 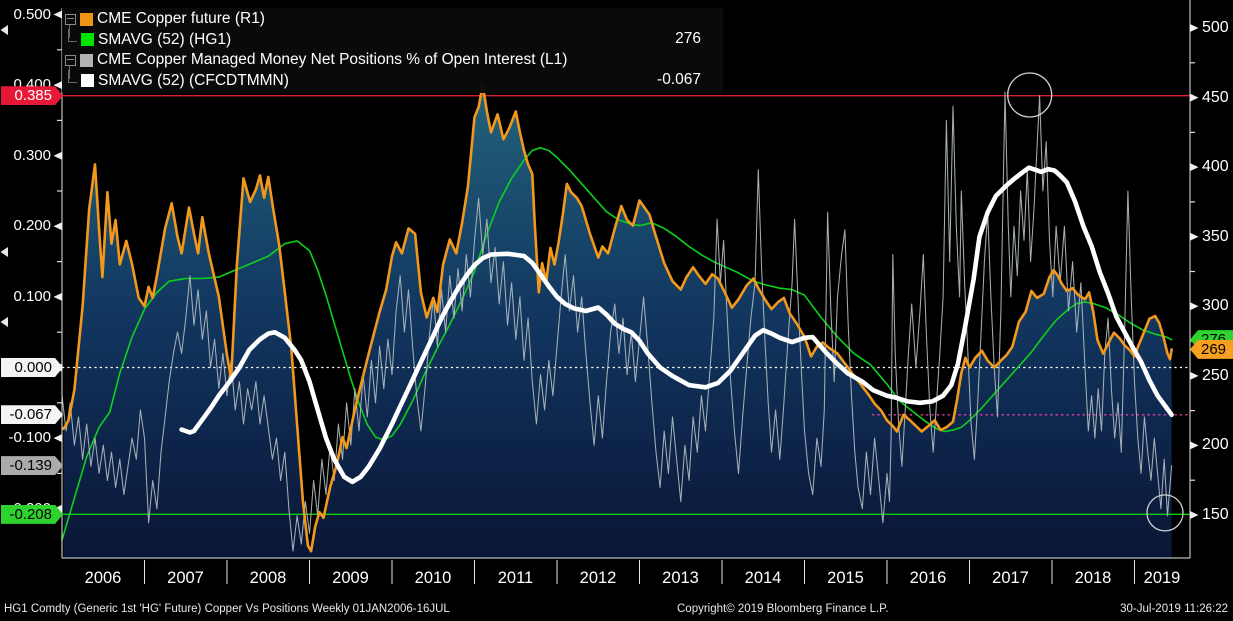 I want to click on left-axis-tag: -0.208, so click(x=32, y=514).